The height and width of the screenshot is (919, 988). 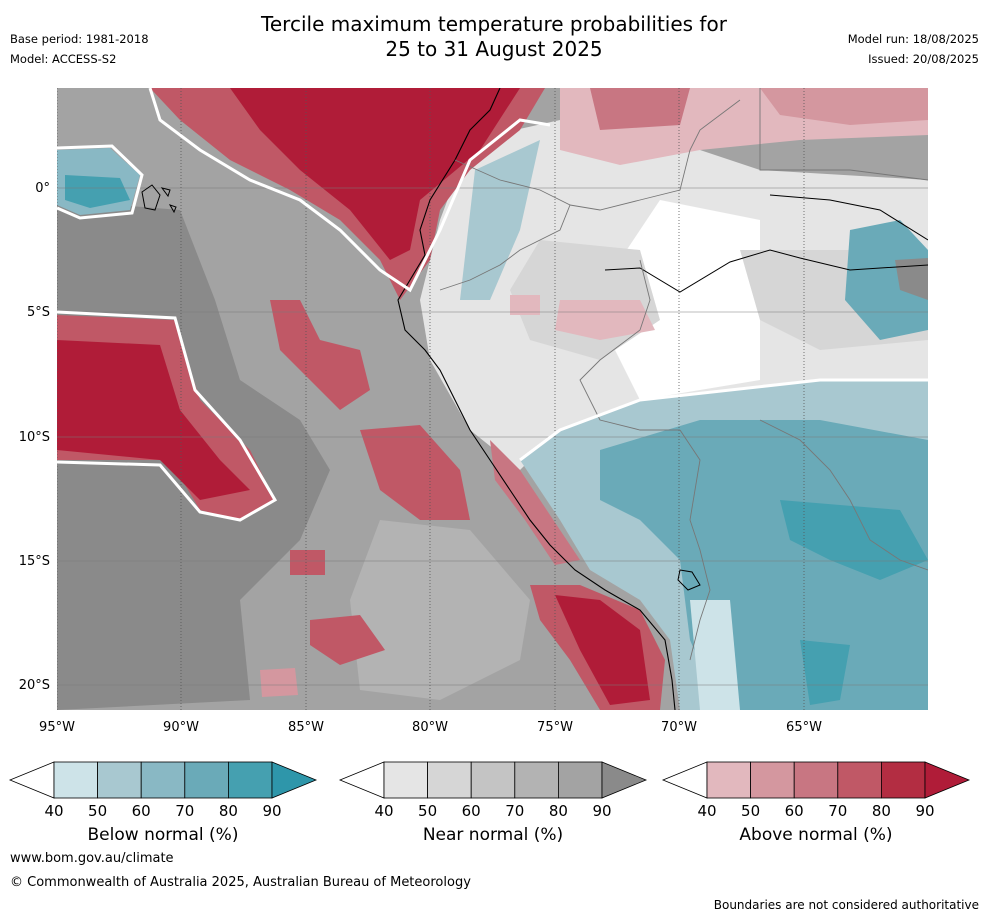 What do you see at coordinates (97, 811) in the screenshot?
I see `colorbar-below-tick: 50` at bounding box center [97, 811].